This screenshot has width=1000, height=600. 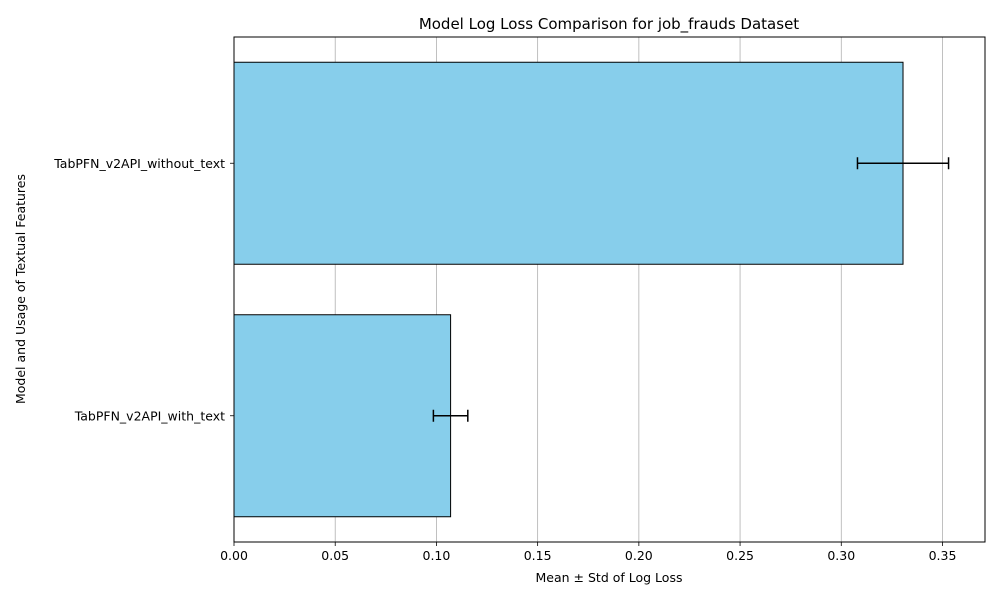 What do you see at coordinates (20, 289) in the screenshot?
I see `y-axis-label: Model and Usage of Textual Features` at bounding box center [20, 289].